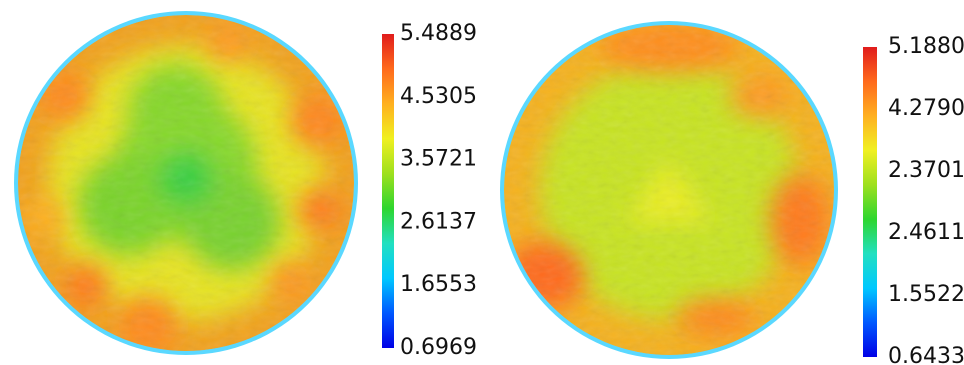  I want to click on colorbar-2-tick-label: 5.1880, so click(926, 46).